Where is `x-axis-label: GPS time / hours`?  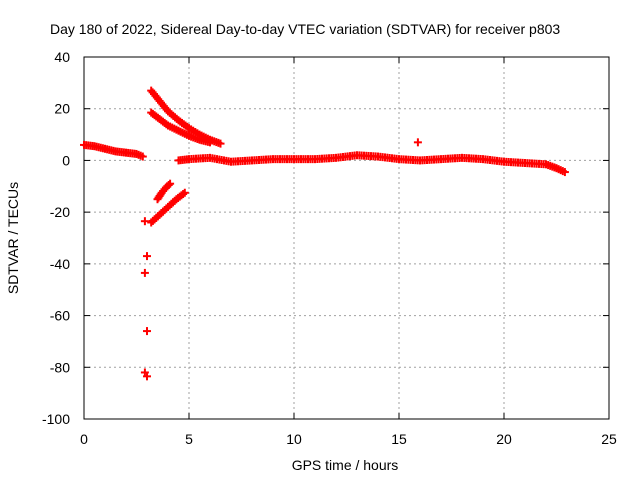
x-axis-label: GPS time / hours is located at coordinates (345, 465).